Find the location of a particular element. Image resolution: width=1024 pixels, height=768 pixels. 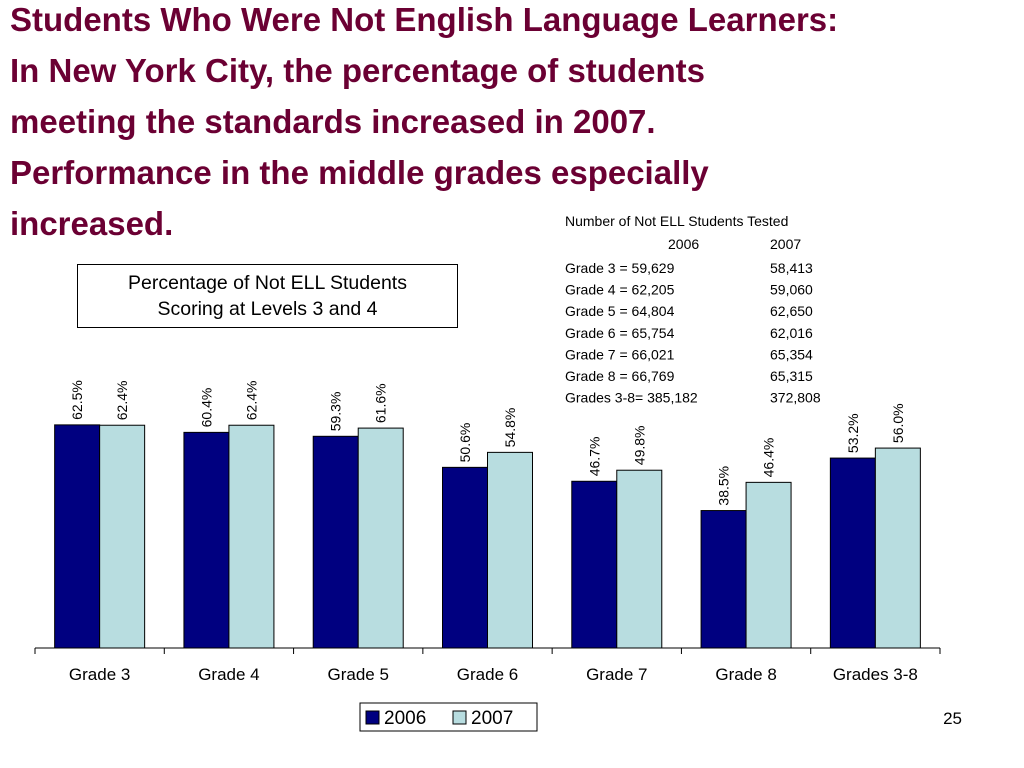

value-label: 61.6% is located at coordinates (381, 403).